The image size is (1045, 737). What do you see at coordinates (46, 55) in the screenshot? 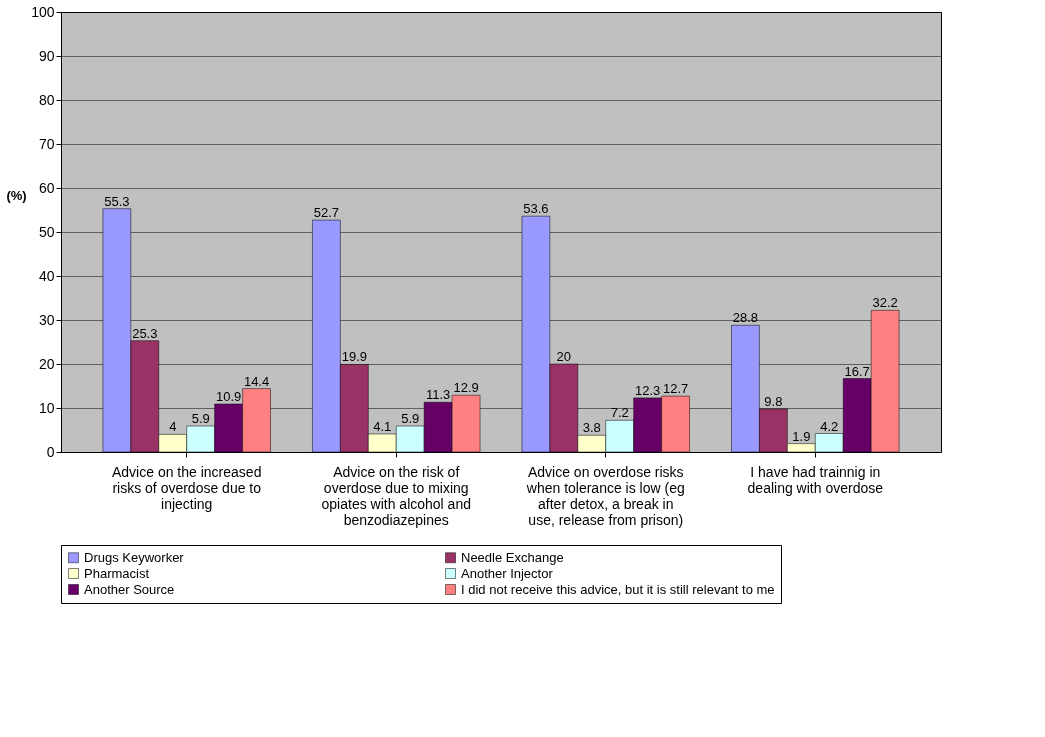
I see `y-tick-label: 90` at bounding box center [46, 55].